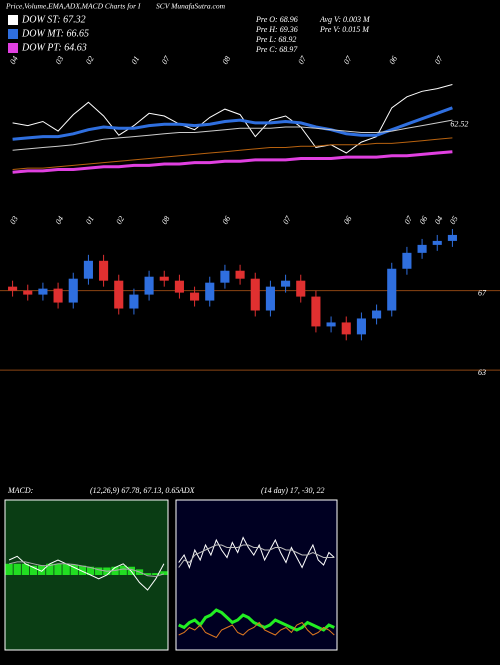 This screenshot has height=665, width=500. What do you see at coordinates (482, 372) in the screenshot?
I see `y-tick-label: 63` at bounding box center [482, 372].